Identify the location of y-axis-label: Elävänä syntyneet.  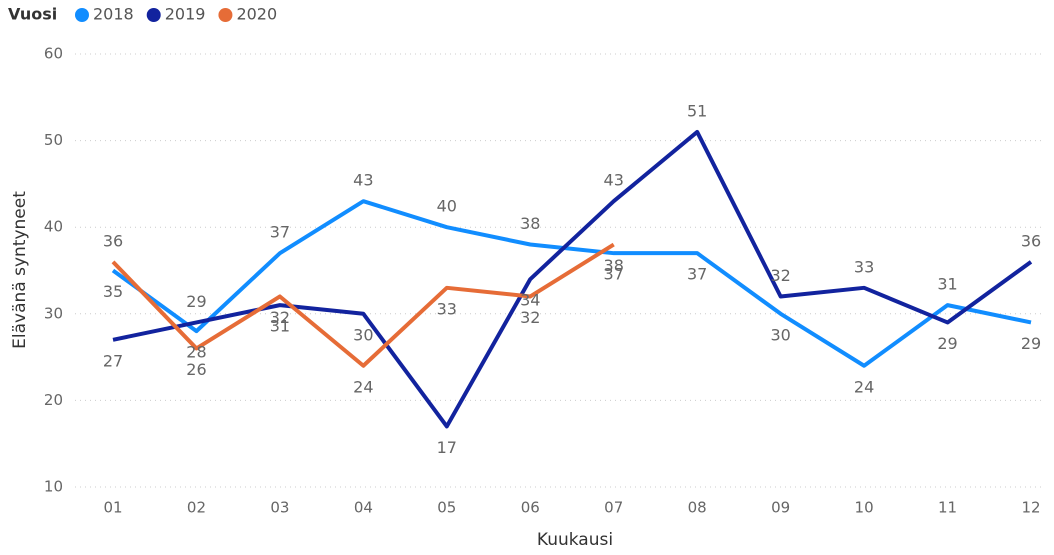
(20, 270).